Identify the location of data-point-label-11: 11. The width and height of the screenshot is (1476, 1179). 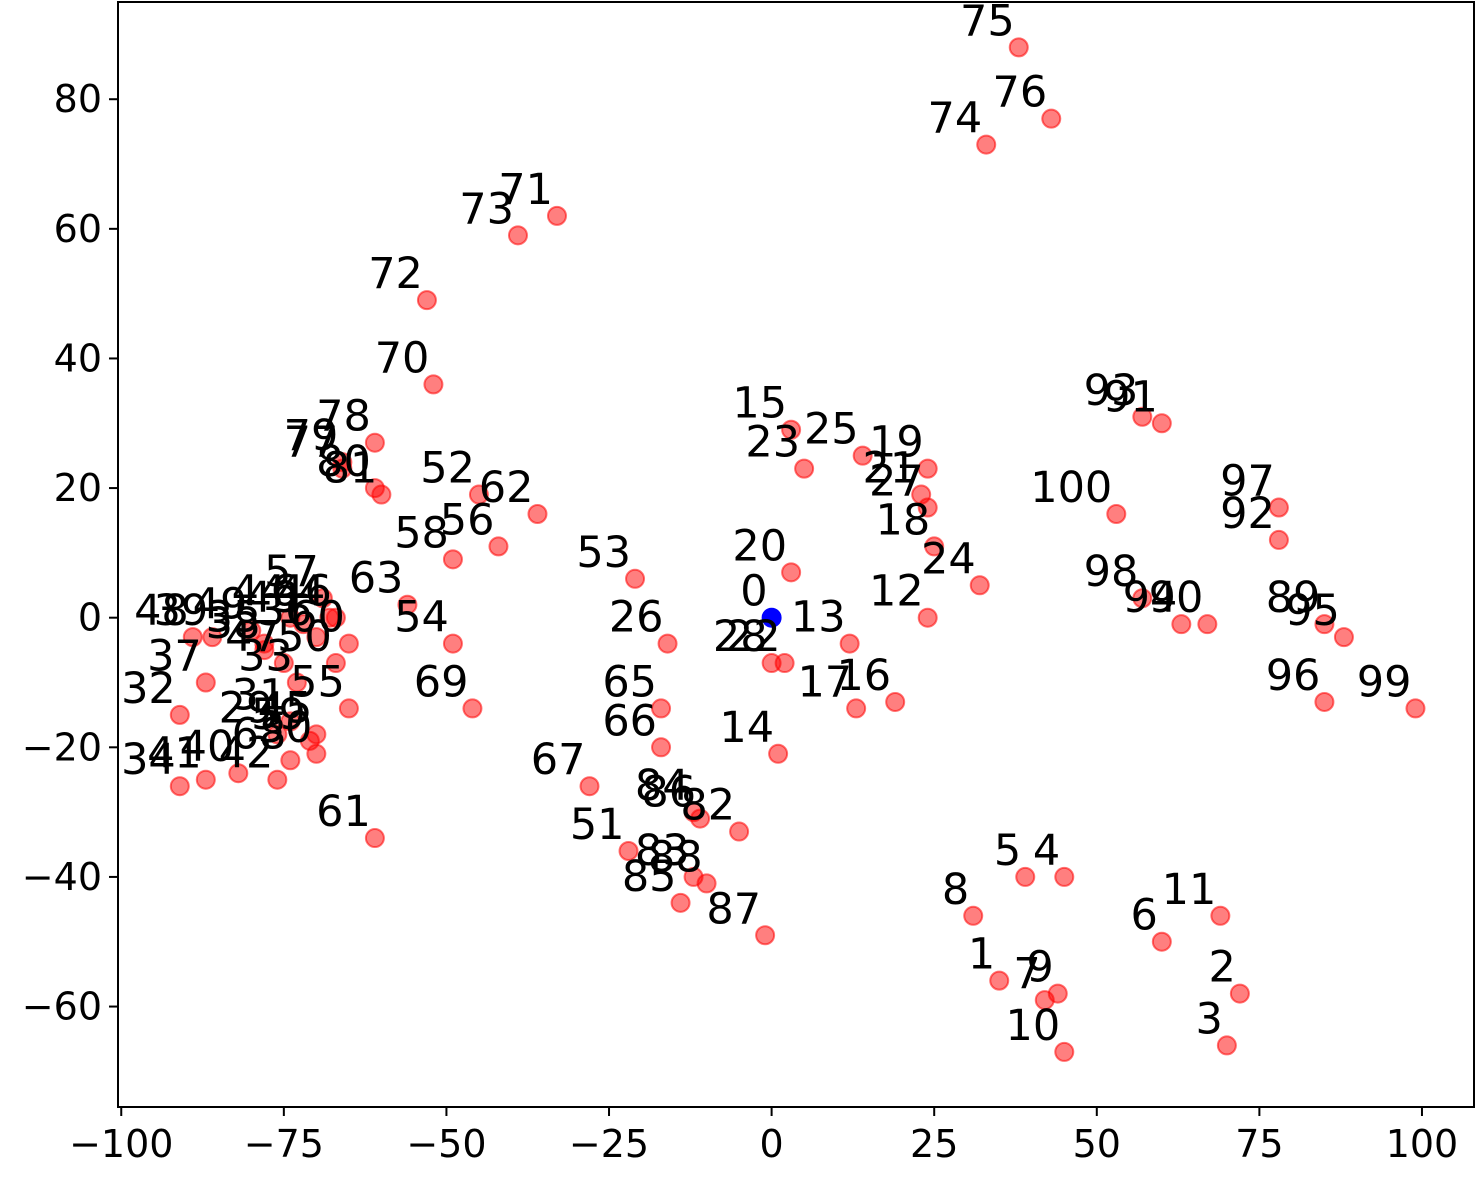
(1189, 890).